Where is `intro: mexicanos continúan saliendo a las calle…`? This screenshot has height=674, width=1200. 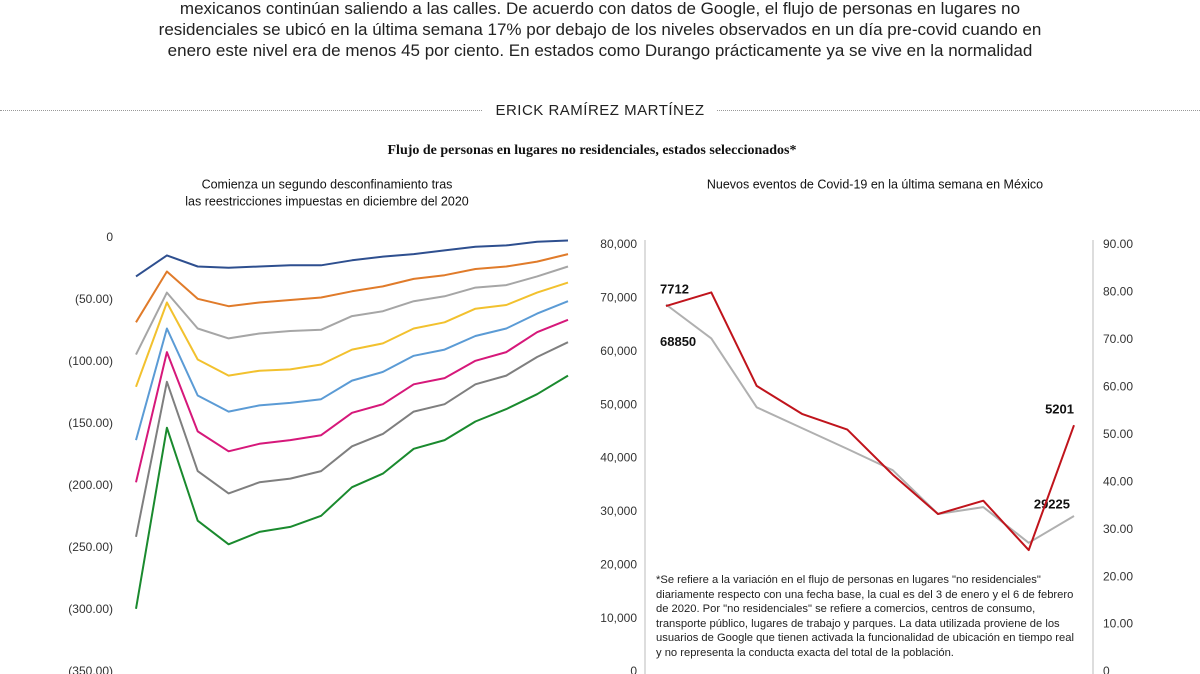 intro: mexicanos continúan saliendo a las calle… is located at coordinates (600, 30).